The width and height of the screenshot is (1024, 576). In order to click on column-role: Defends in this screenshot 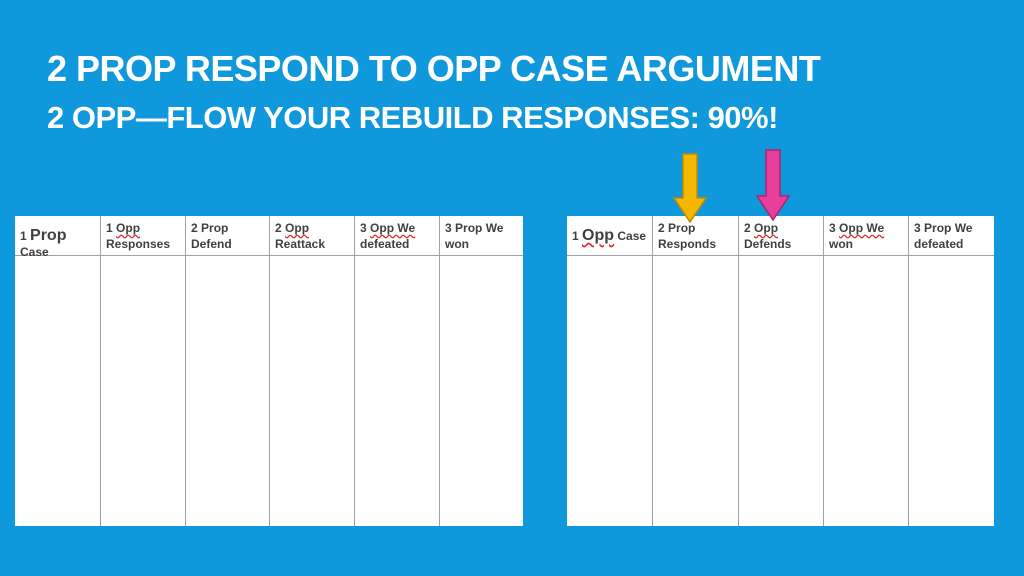, I will do `click(768, 244)`.